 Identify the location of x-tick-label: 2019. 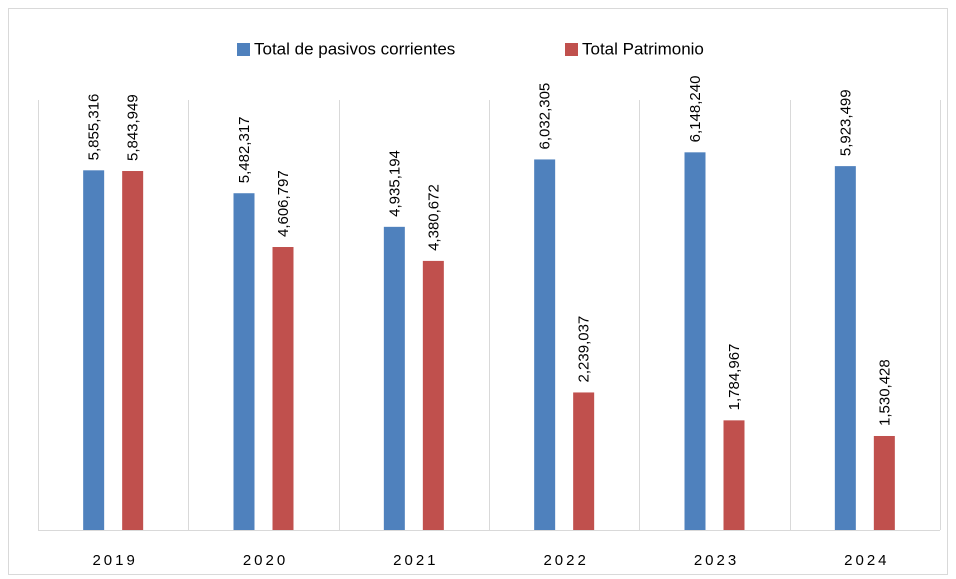
(114, 560).